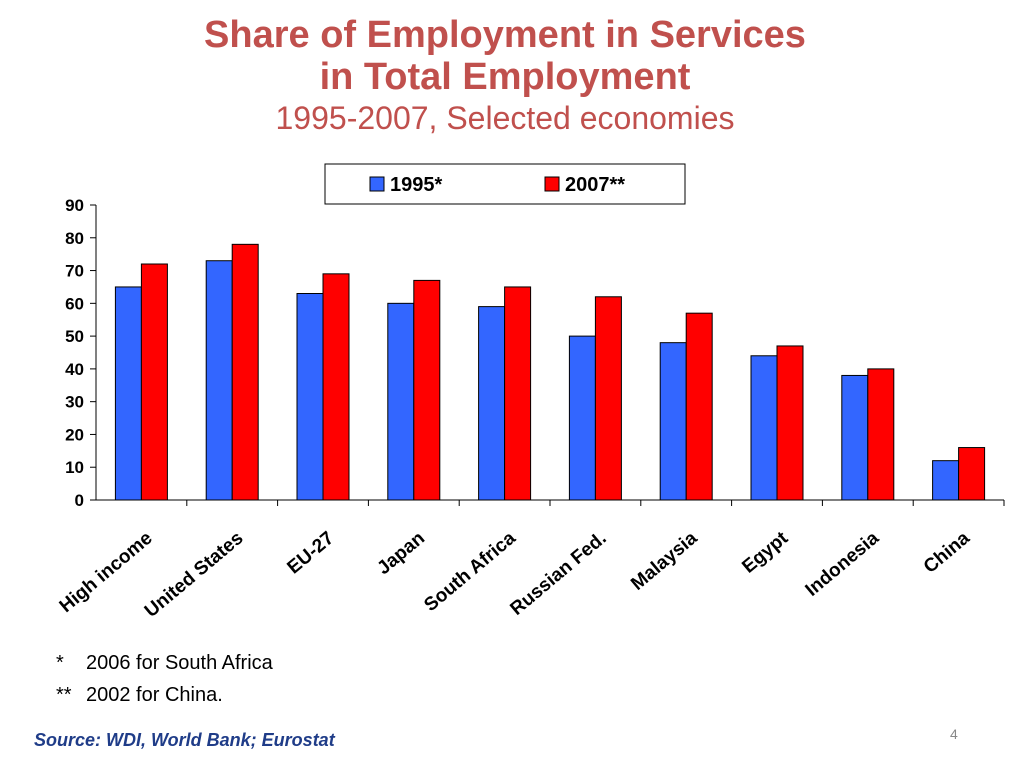  What do you see at coordinates (79, 500) in the screenshot?
I see `y-tick-label: 0` at bounding box center [79, 500].